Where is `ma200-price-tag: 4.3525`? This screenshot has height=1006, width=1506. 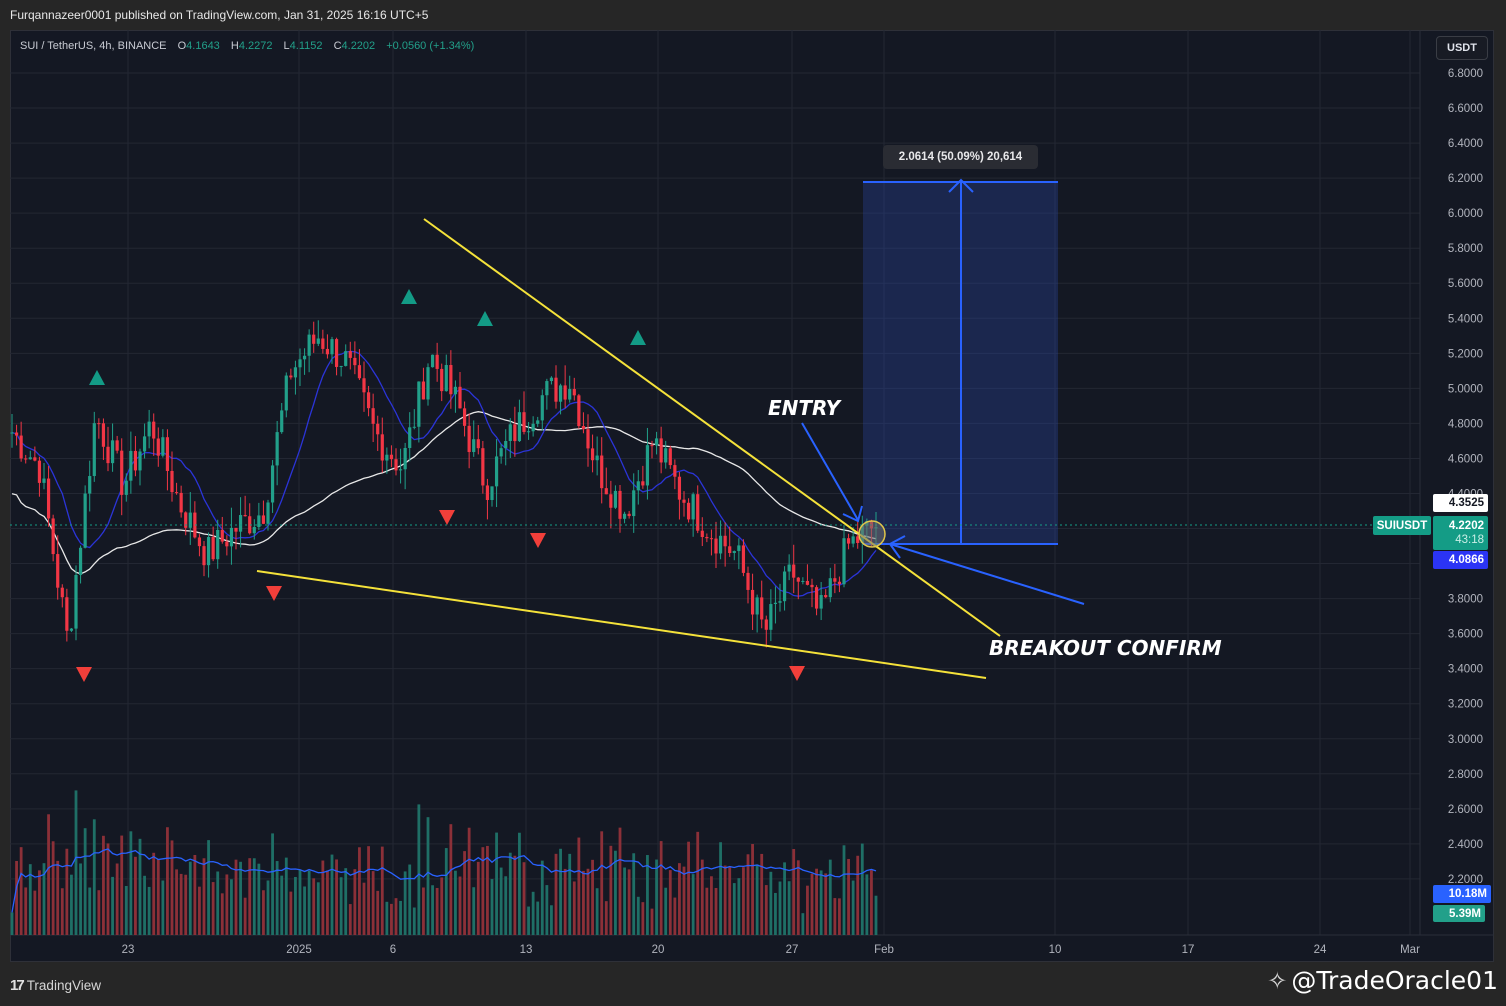
ma200-price-tag: 4.3525 is located at coordinates (1460, 503).